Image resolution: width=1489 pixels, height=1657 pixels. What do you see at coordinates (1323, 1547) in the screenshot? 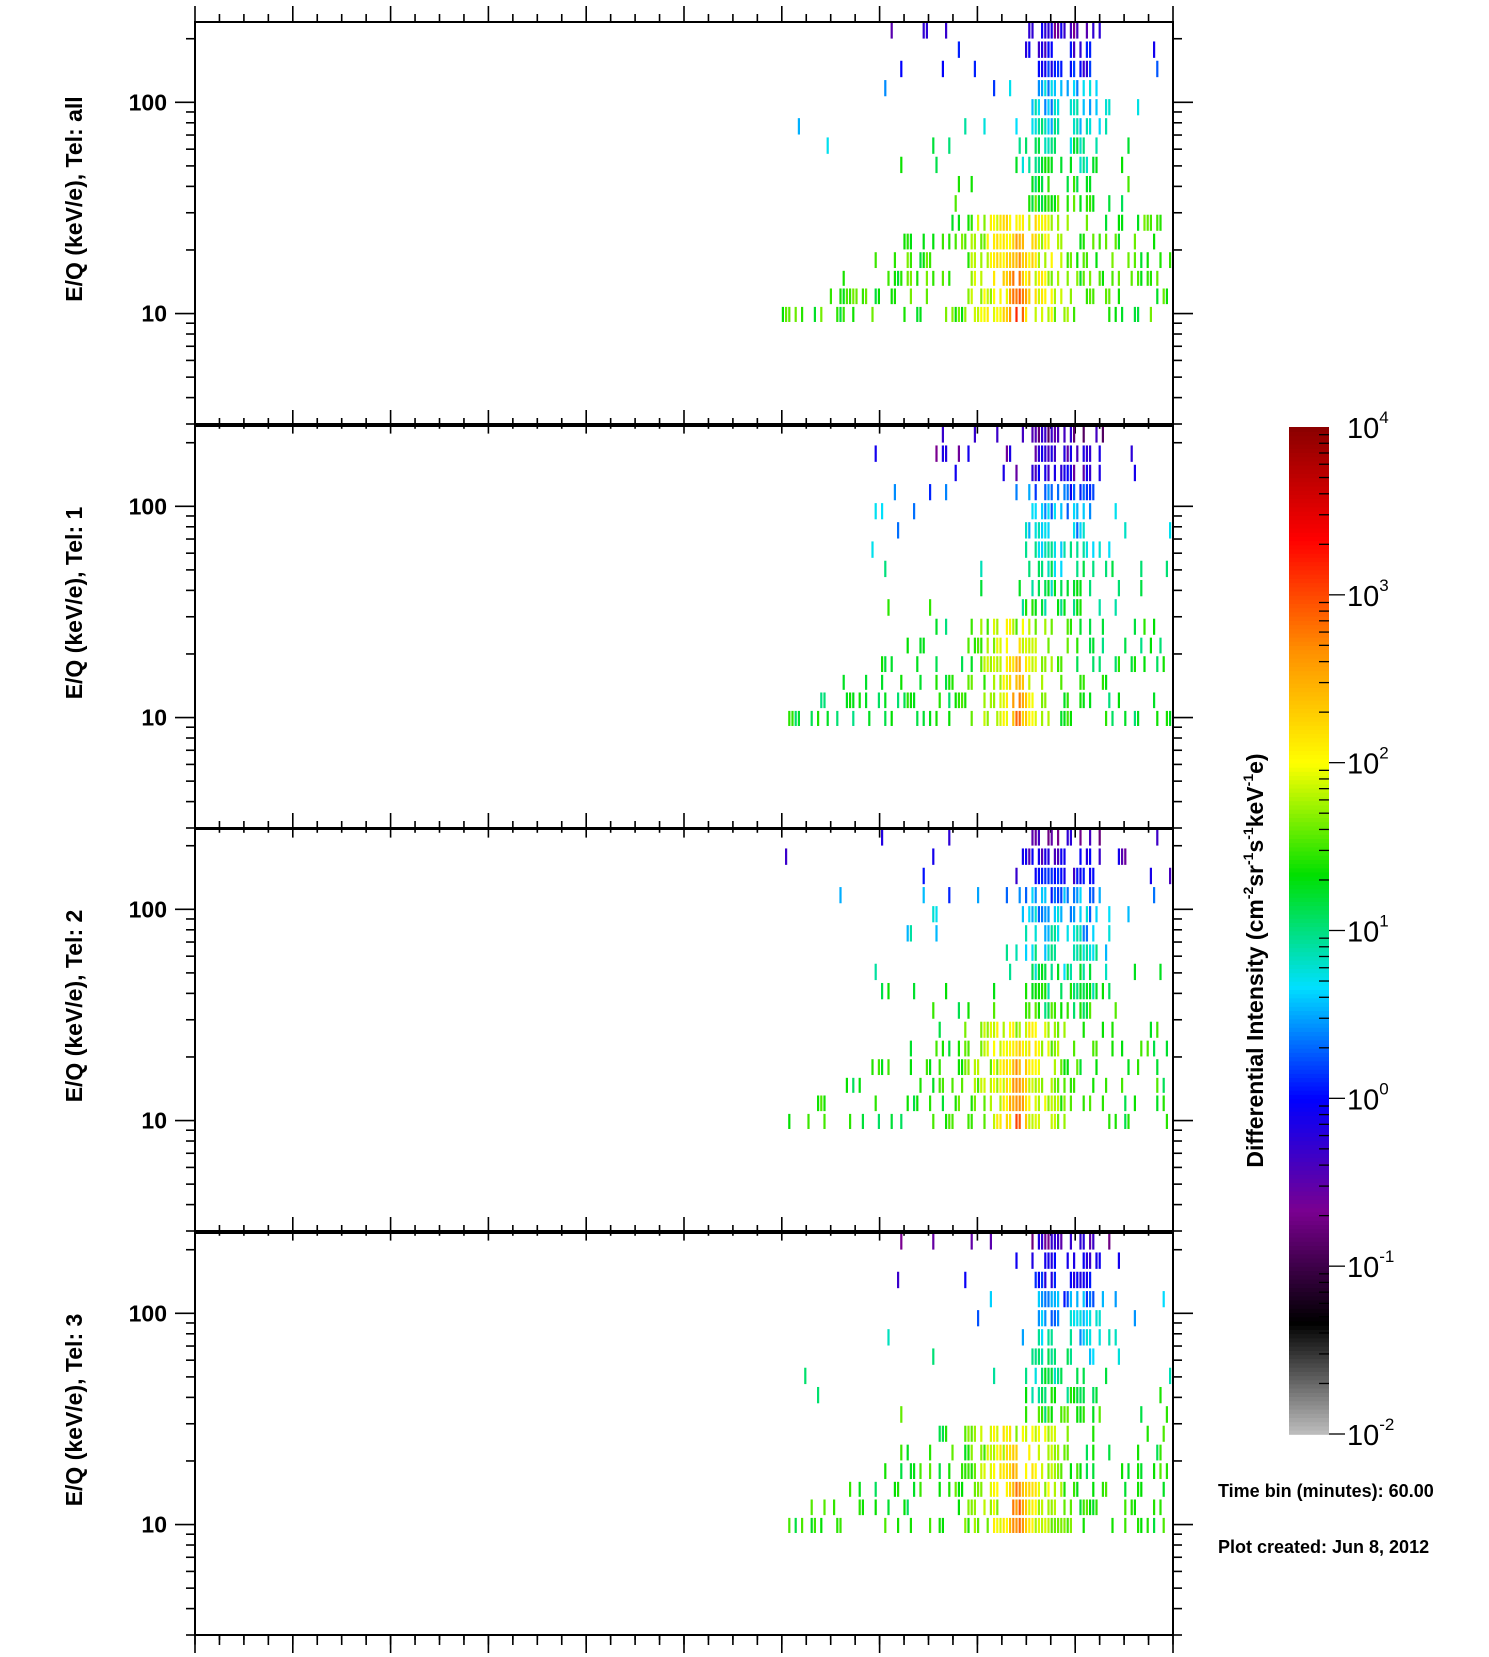
I see `plot-created-label: Plot created: Jun 8, 2012` at bounding box center [1323, 1547].